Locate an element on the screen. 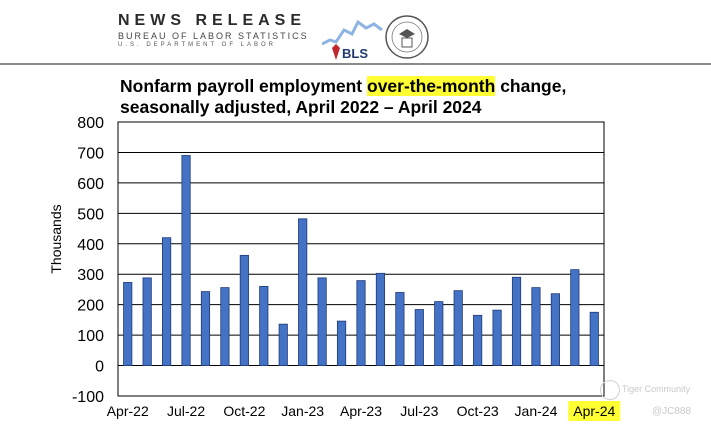 Image resolution: width=711 pixels, height=430 pixels. bureau-name: BUREAU OF LABOR STATISTICS is located at coordinates (213, 36).